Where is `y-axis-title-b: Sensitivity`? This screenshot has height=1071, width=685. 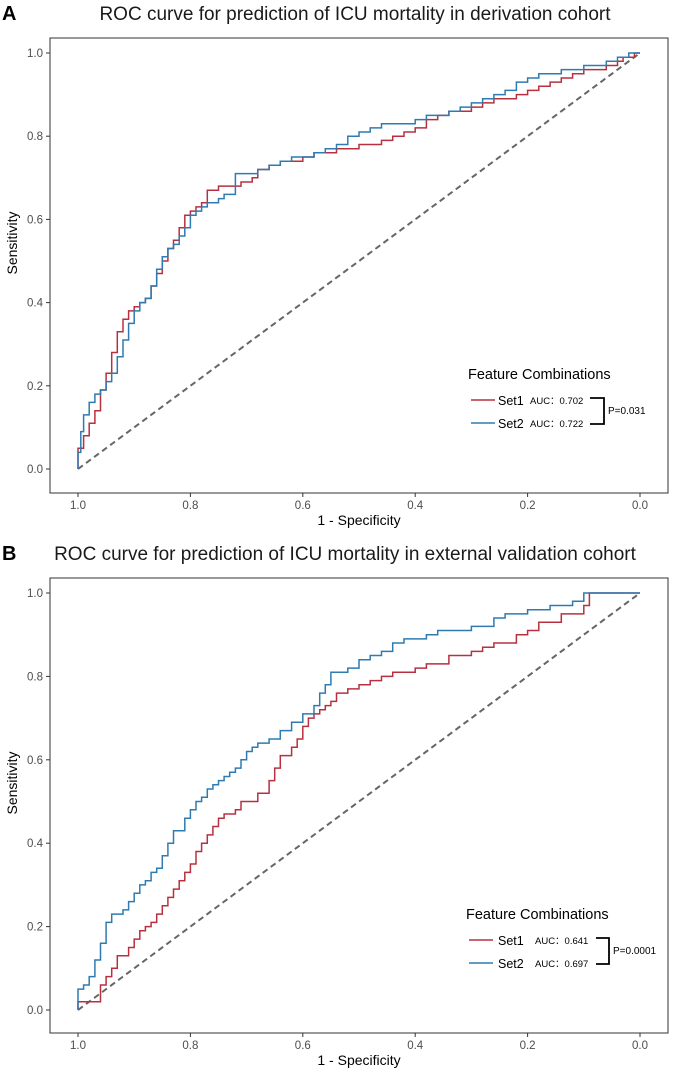 y-axis-title-b: Sensitivity is located at coordinates (12, 782).